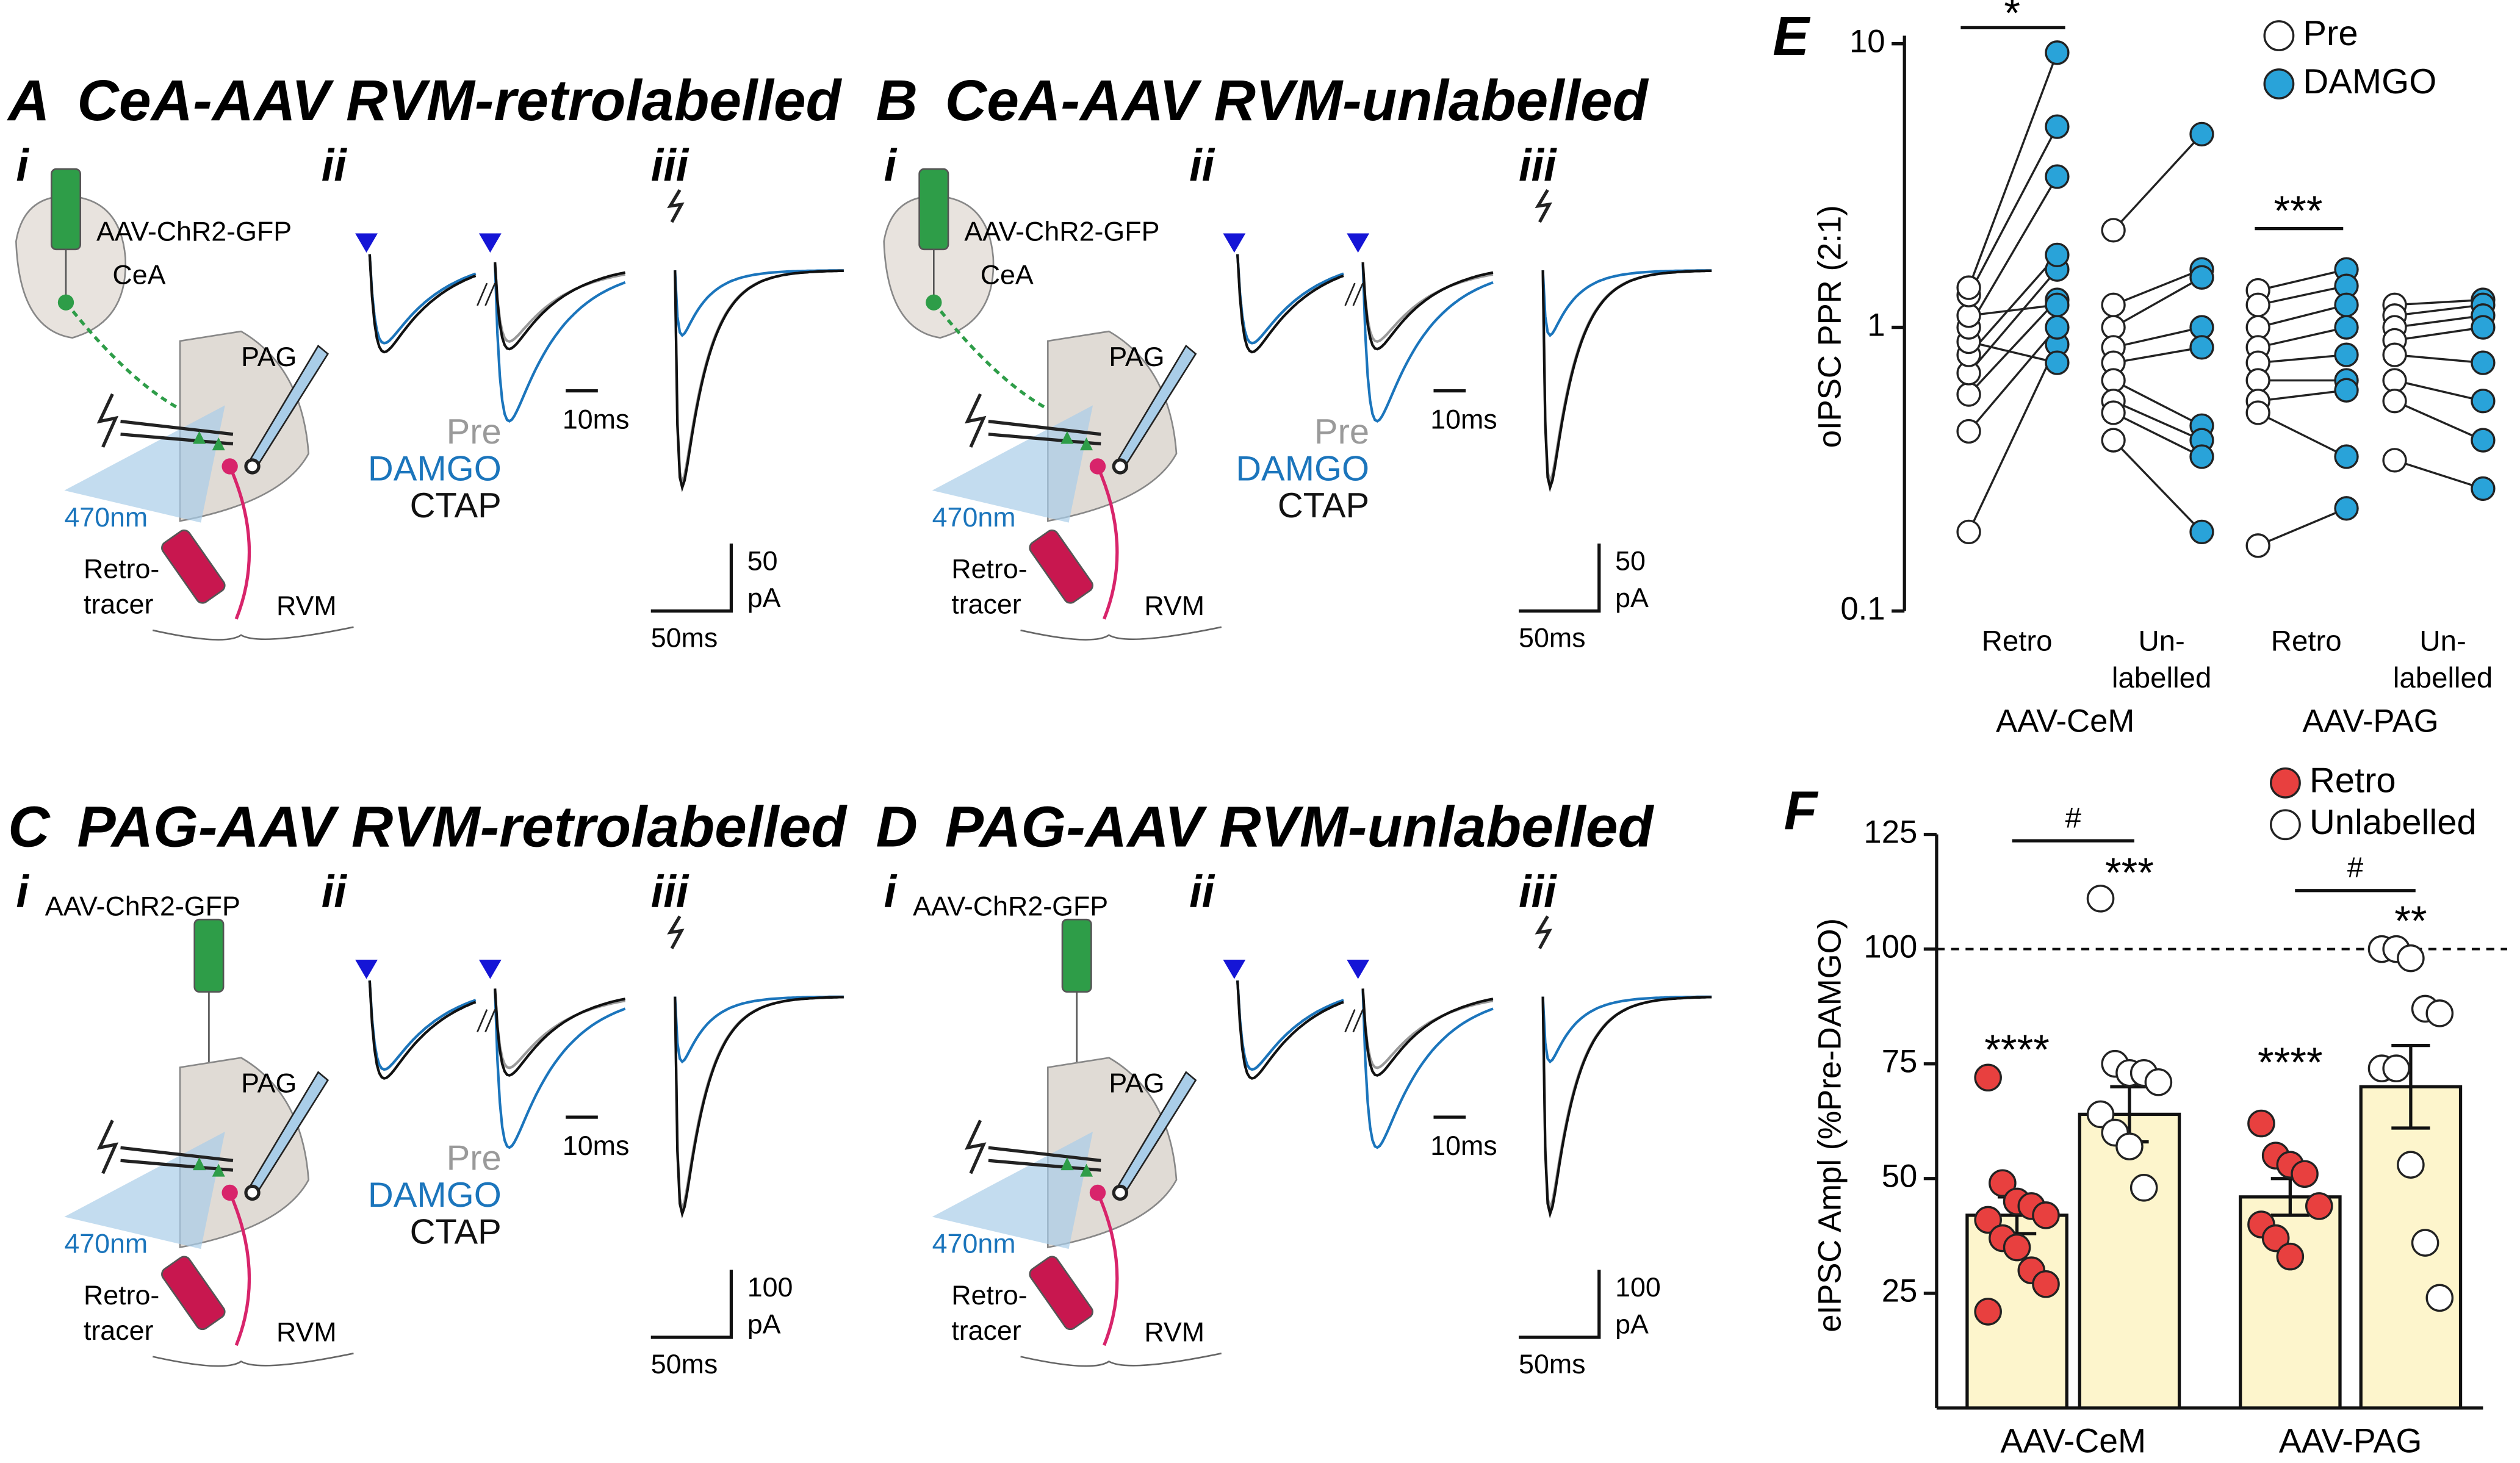 The height and width of the screenshot is (1463, 2520). I want to click on trace-ii, so click(1365, 1030).